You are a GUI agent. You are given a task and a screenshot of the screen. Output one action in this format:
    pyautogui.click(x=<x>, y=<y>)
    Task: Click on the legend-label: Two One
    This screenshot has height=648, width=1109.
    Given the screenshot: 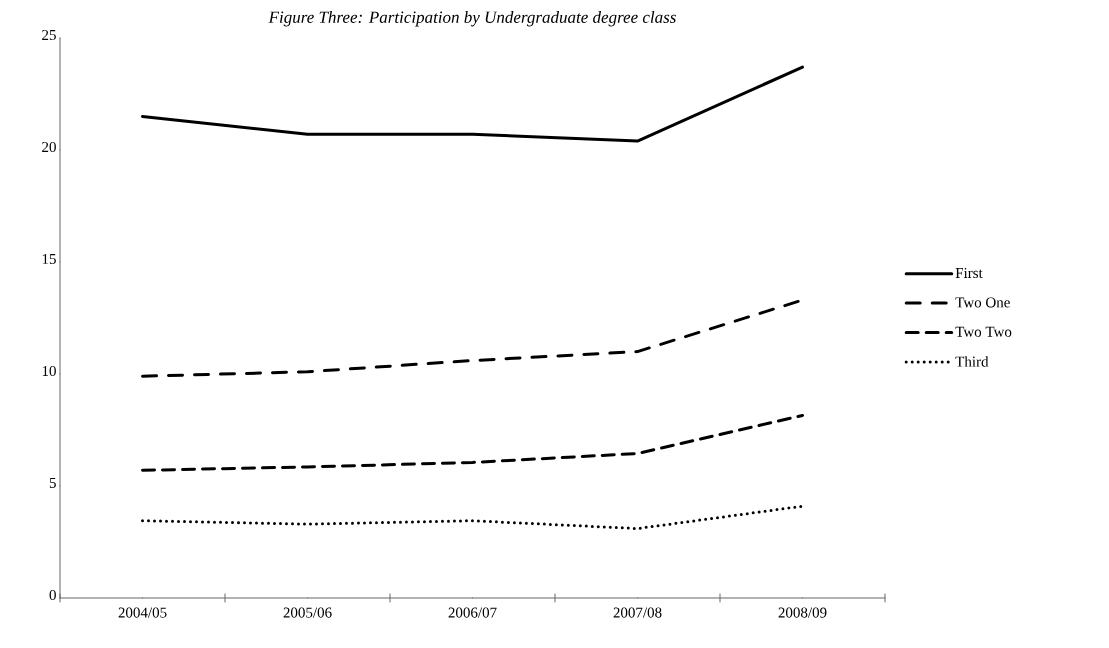 What is the action you would take?
    pyautogui.click(x=982, y=302)
    